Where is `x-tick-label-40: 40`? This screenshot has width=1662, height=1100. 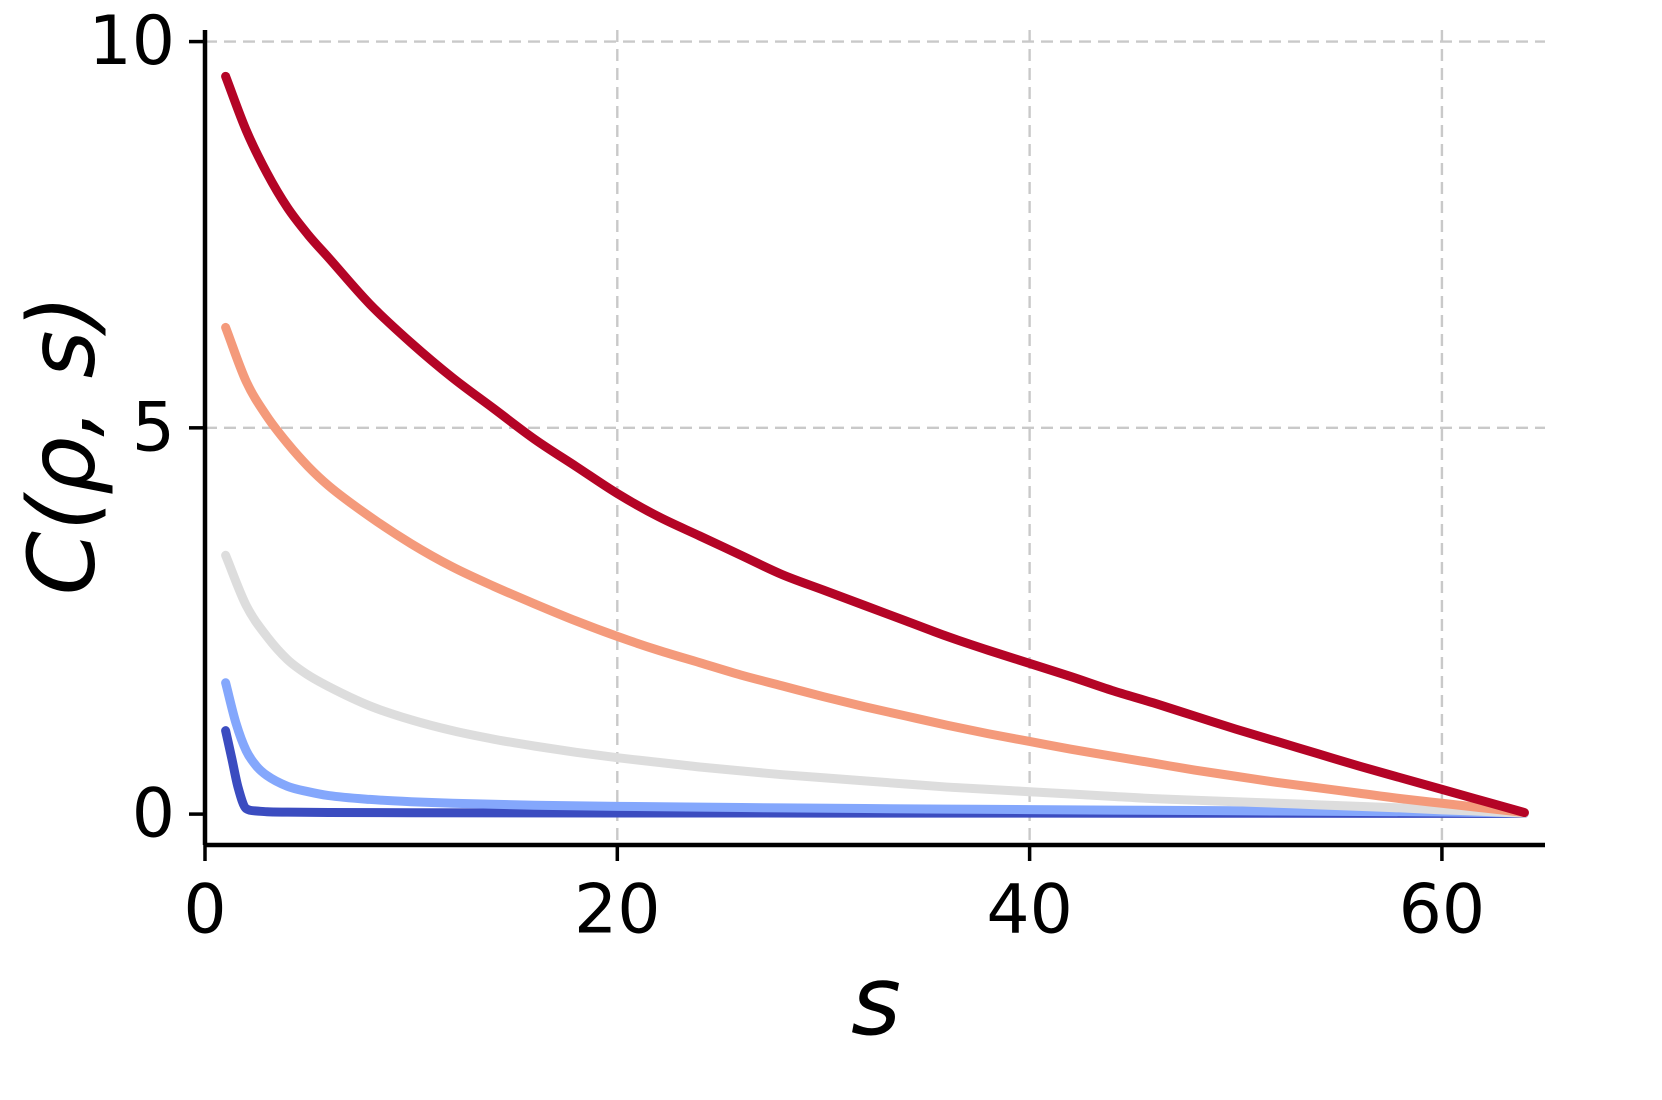
x-tick-label-40: 40 is located at coordinates (1029, 910).